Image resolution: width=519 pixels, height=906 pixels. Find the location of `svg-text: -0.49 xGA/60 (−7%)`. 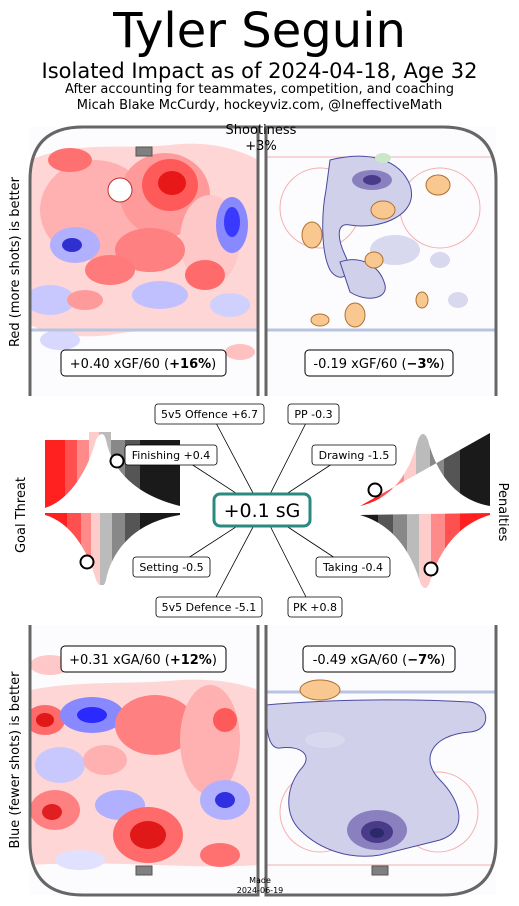

svg-text: -0.49 xGA/60 (−7%) is located at coordinates (379, 660).